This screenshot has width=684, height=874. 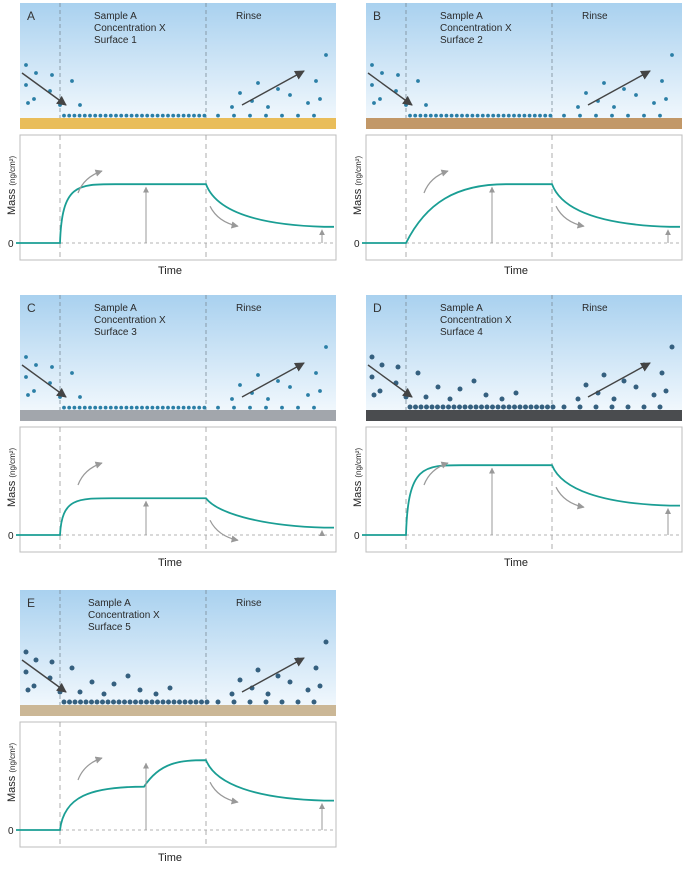 What do you see at coordinates (595, 16) in the screenshot?
I see `rinse-label: Rinse` at bounding box center [595, 16].